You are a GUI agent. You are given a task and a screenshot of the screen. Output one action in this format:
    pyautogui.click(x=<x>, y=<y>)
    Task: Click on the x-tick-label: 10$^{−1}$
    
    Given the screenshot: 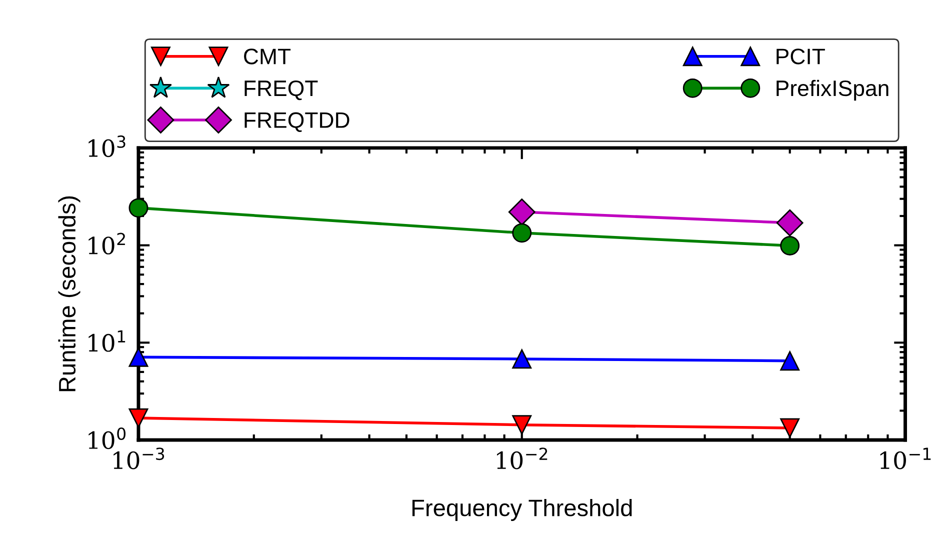 What is the action you would take?
    pyautogui.click(x=905, y=459)
    